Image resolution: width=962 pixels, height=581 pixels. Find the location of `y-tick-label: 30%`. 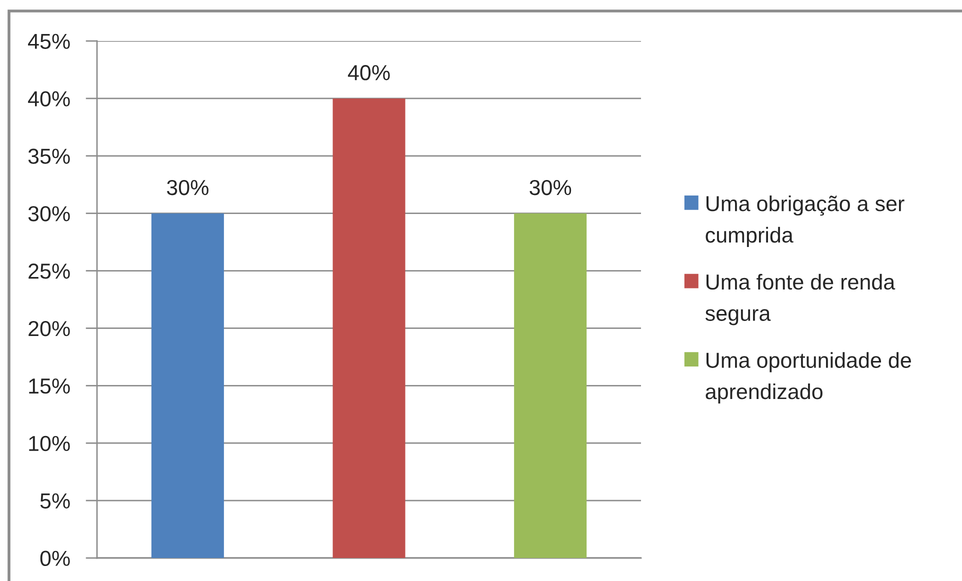

y-tick-label: 30% is located at coordinates (49, 214).